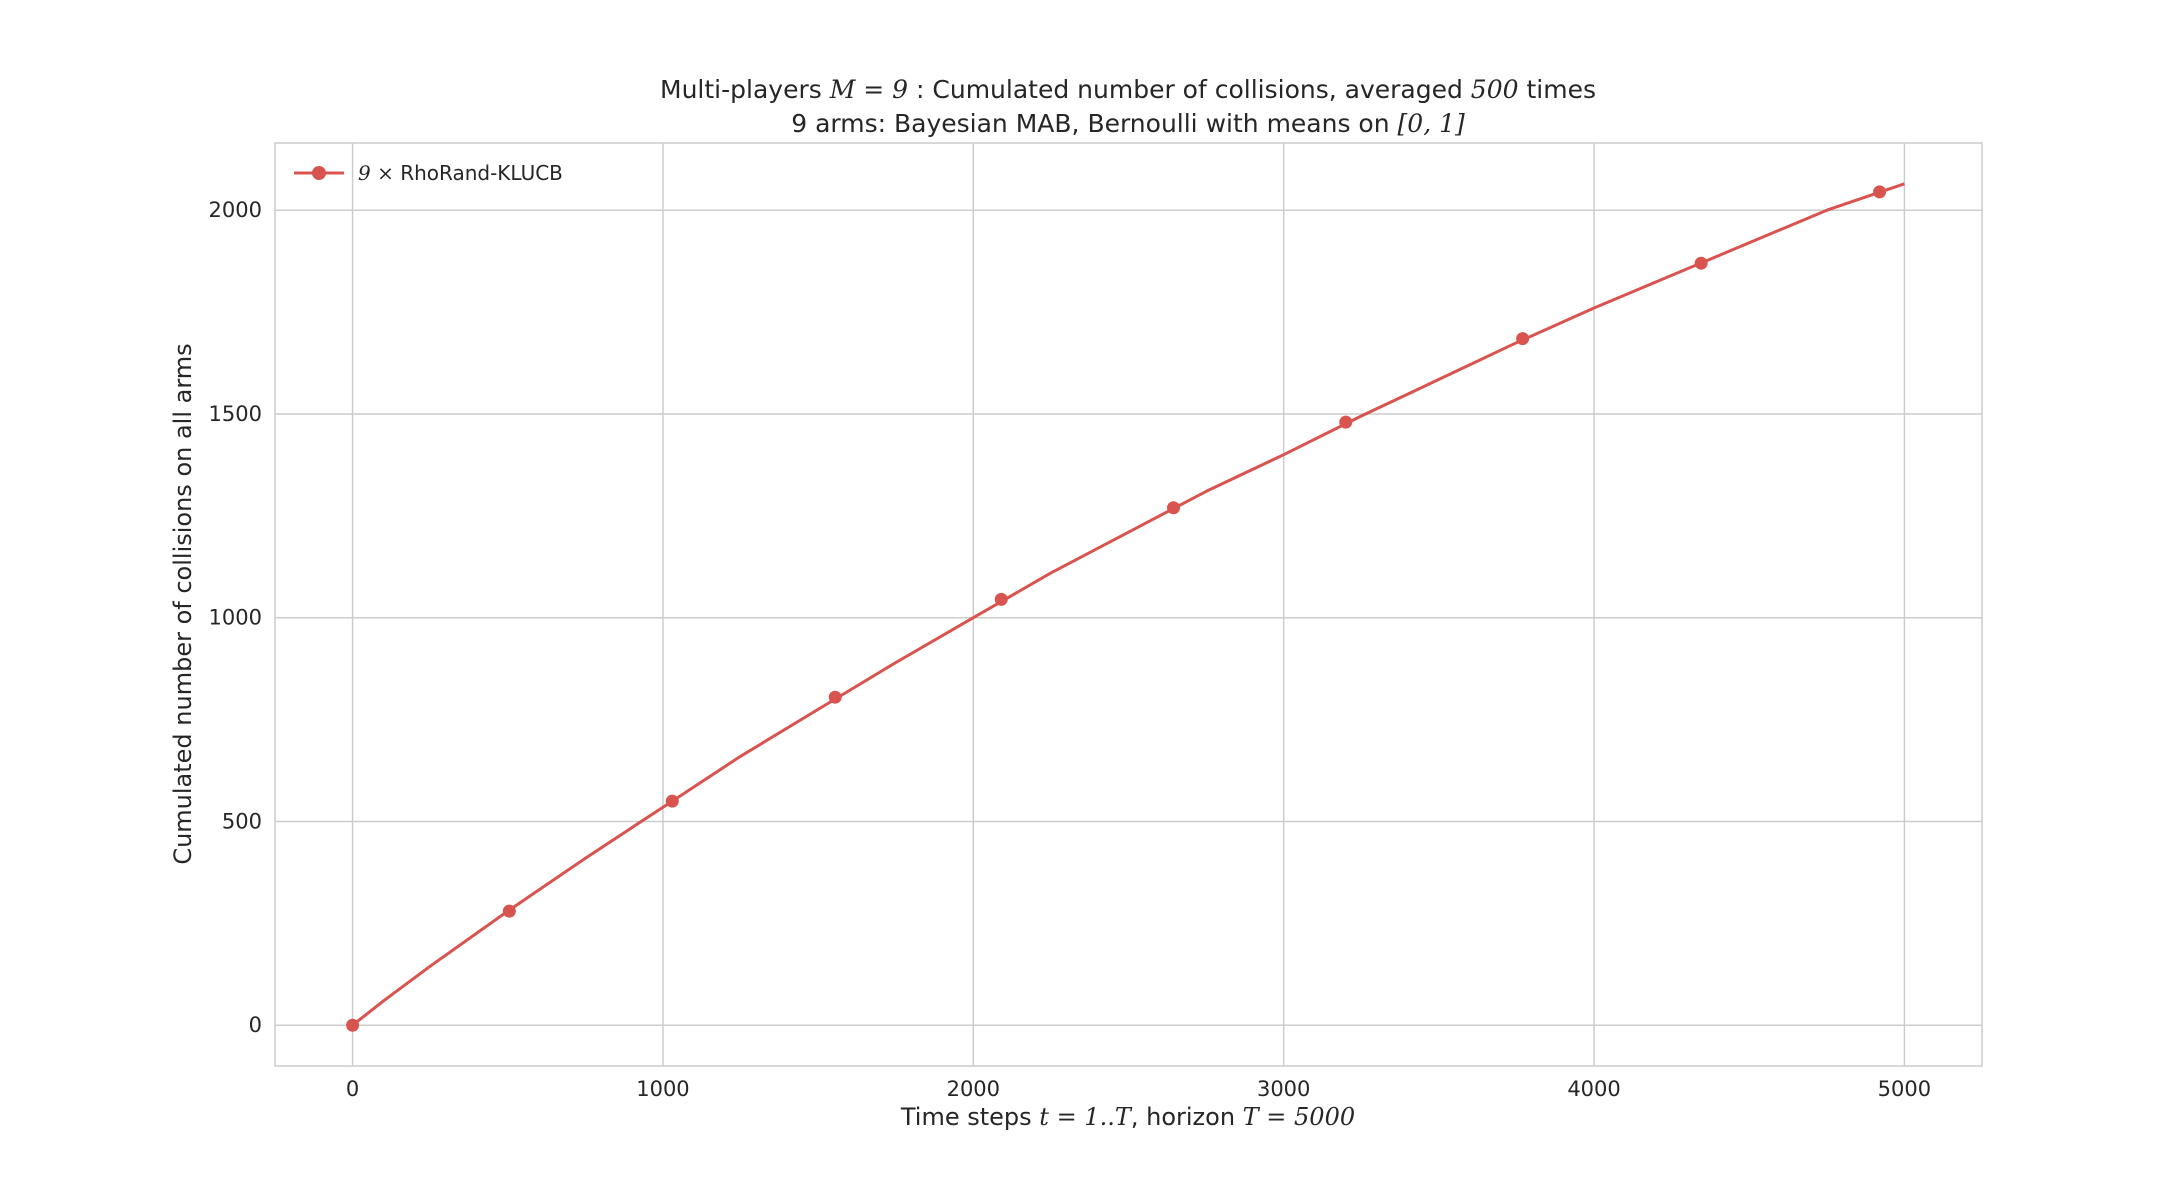 The height and width of the screenshot is (1193, 2178). Describe the element at coordinates (973, 1089) in the screenshot. I see `x-tick-label: 2000` at that location.